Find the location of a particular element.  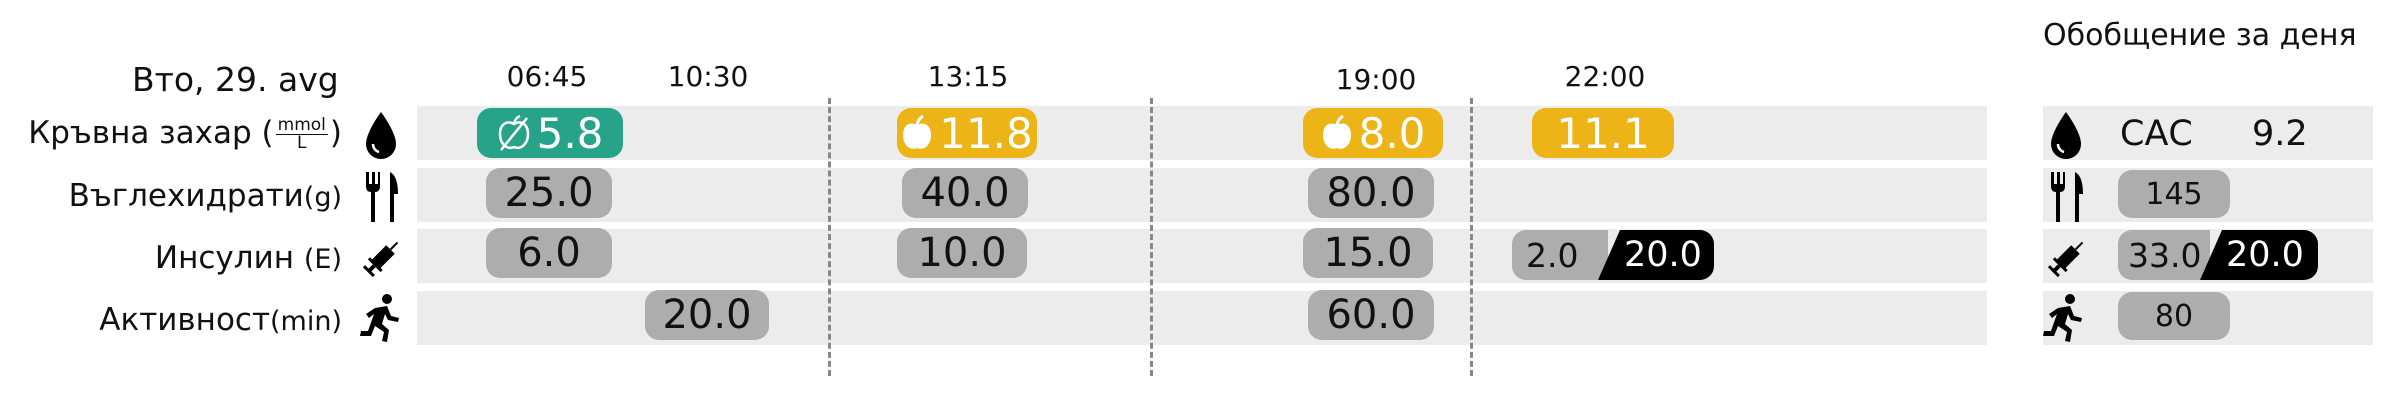

glucose-entry: 8.0 is located at coordinates (1373, 133).